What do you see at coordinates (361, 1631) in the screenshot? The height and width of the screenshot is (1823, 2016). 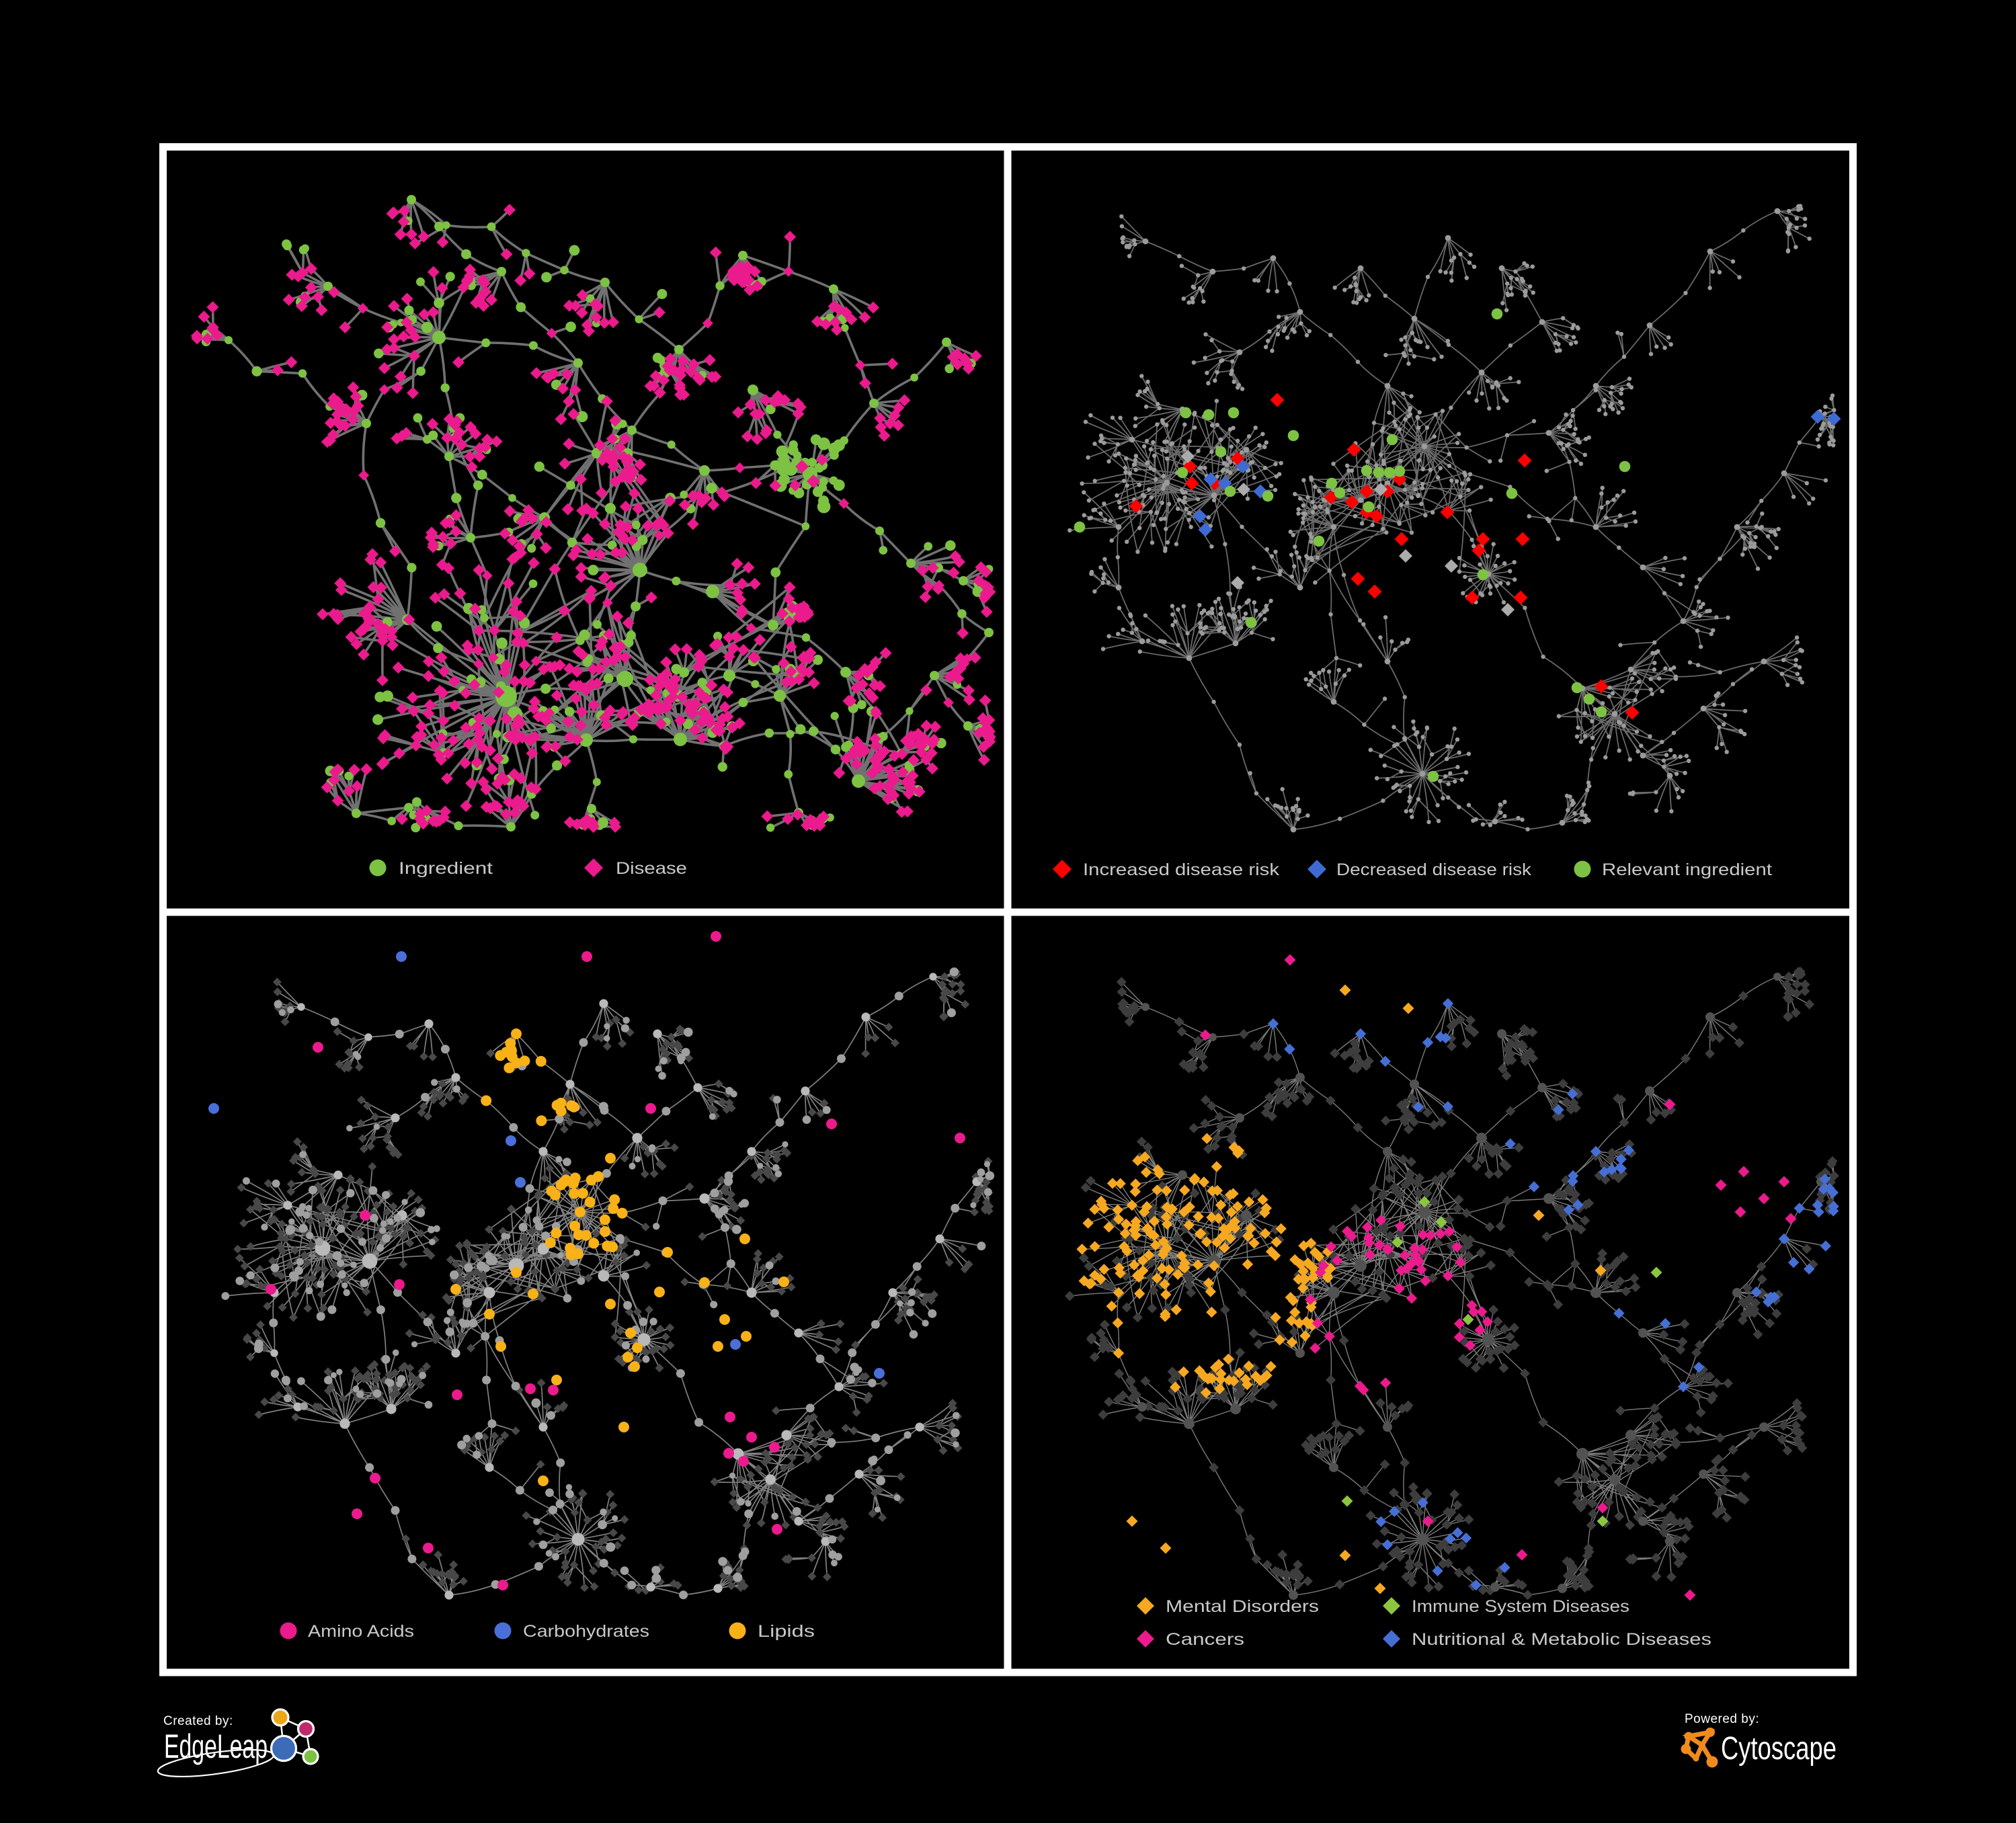 I see `svg-text: Amino Acids` at bounding box center [361, 1631].